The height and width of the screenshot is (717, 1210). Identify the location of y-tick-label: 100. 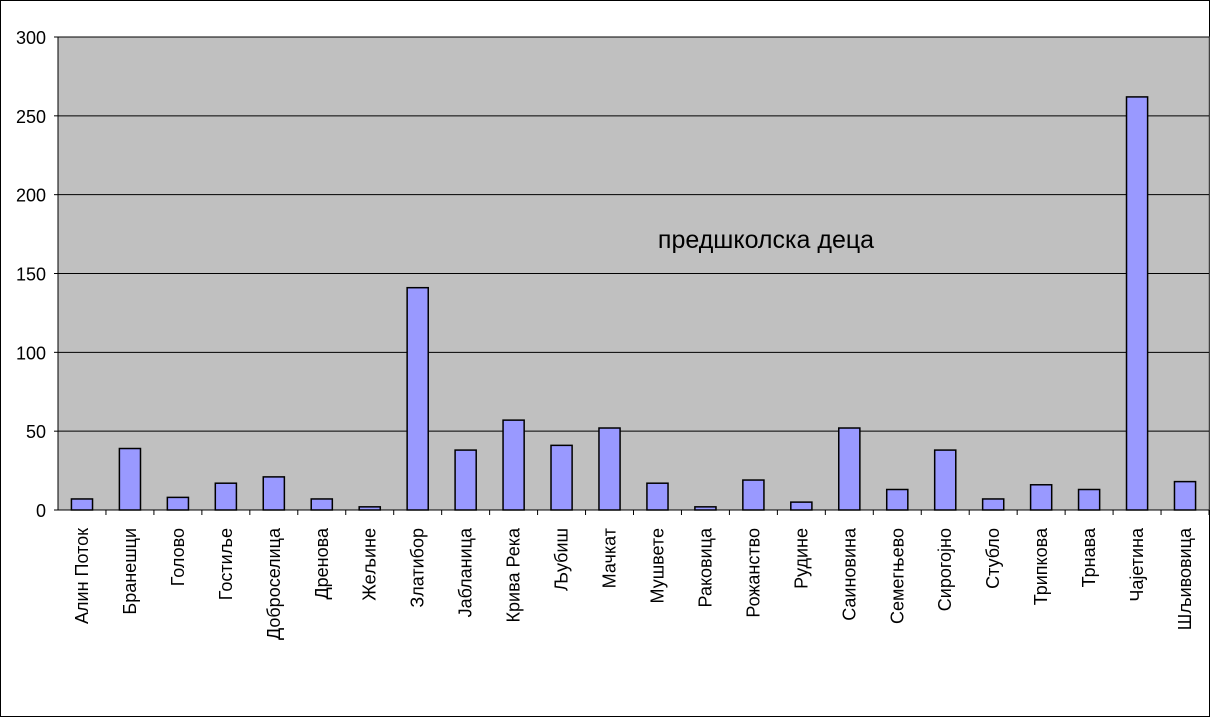
(31, 353).